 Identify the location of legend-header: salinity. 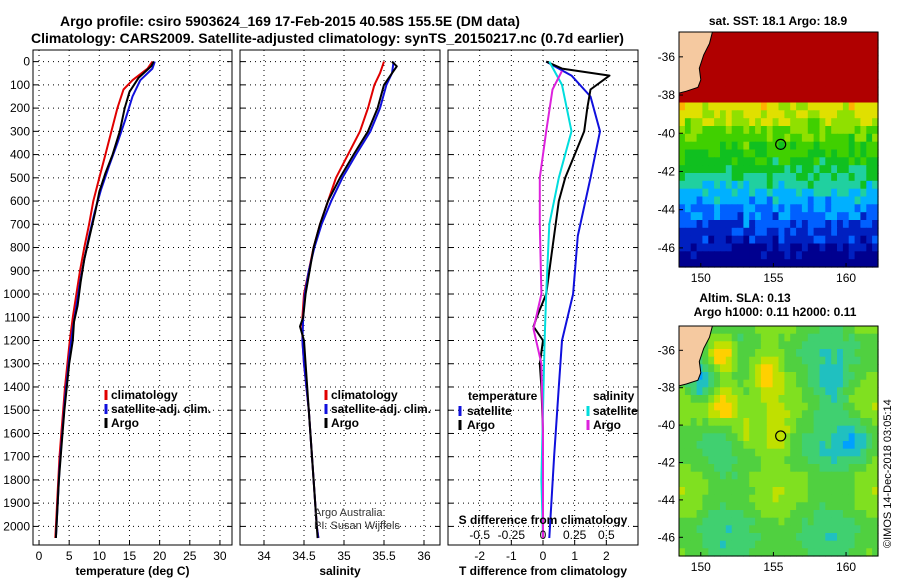
(614, 396).